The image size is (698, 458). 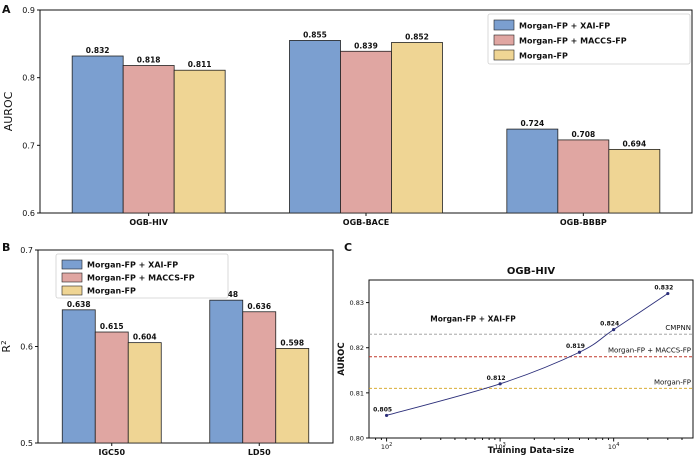 I want to click on bar-value-label: 0.839, so click(x=366, y=45).